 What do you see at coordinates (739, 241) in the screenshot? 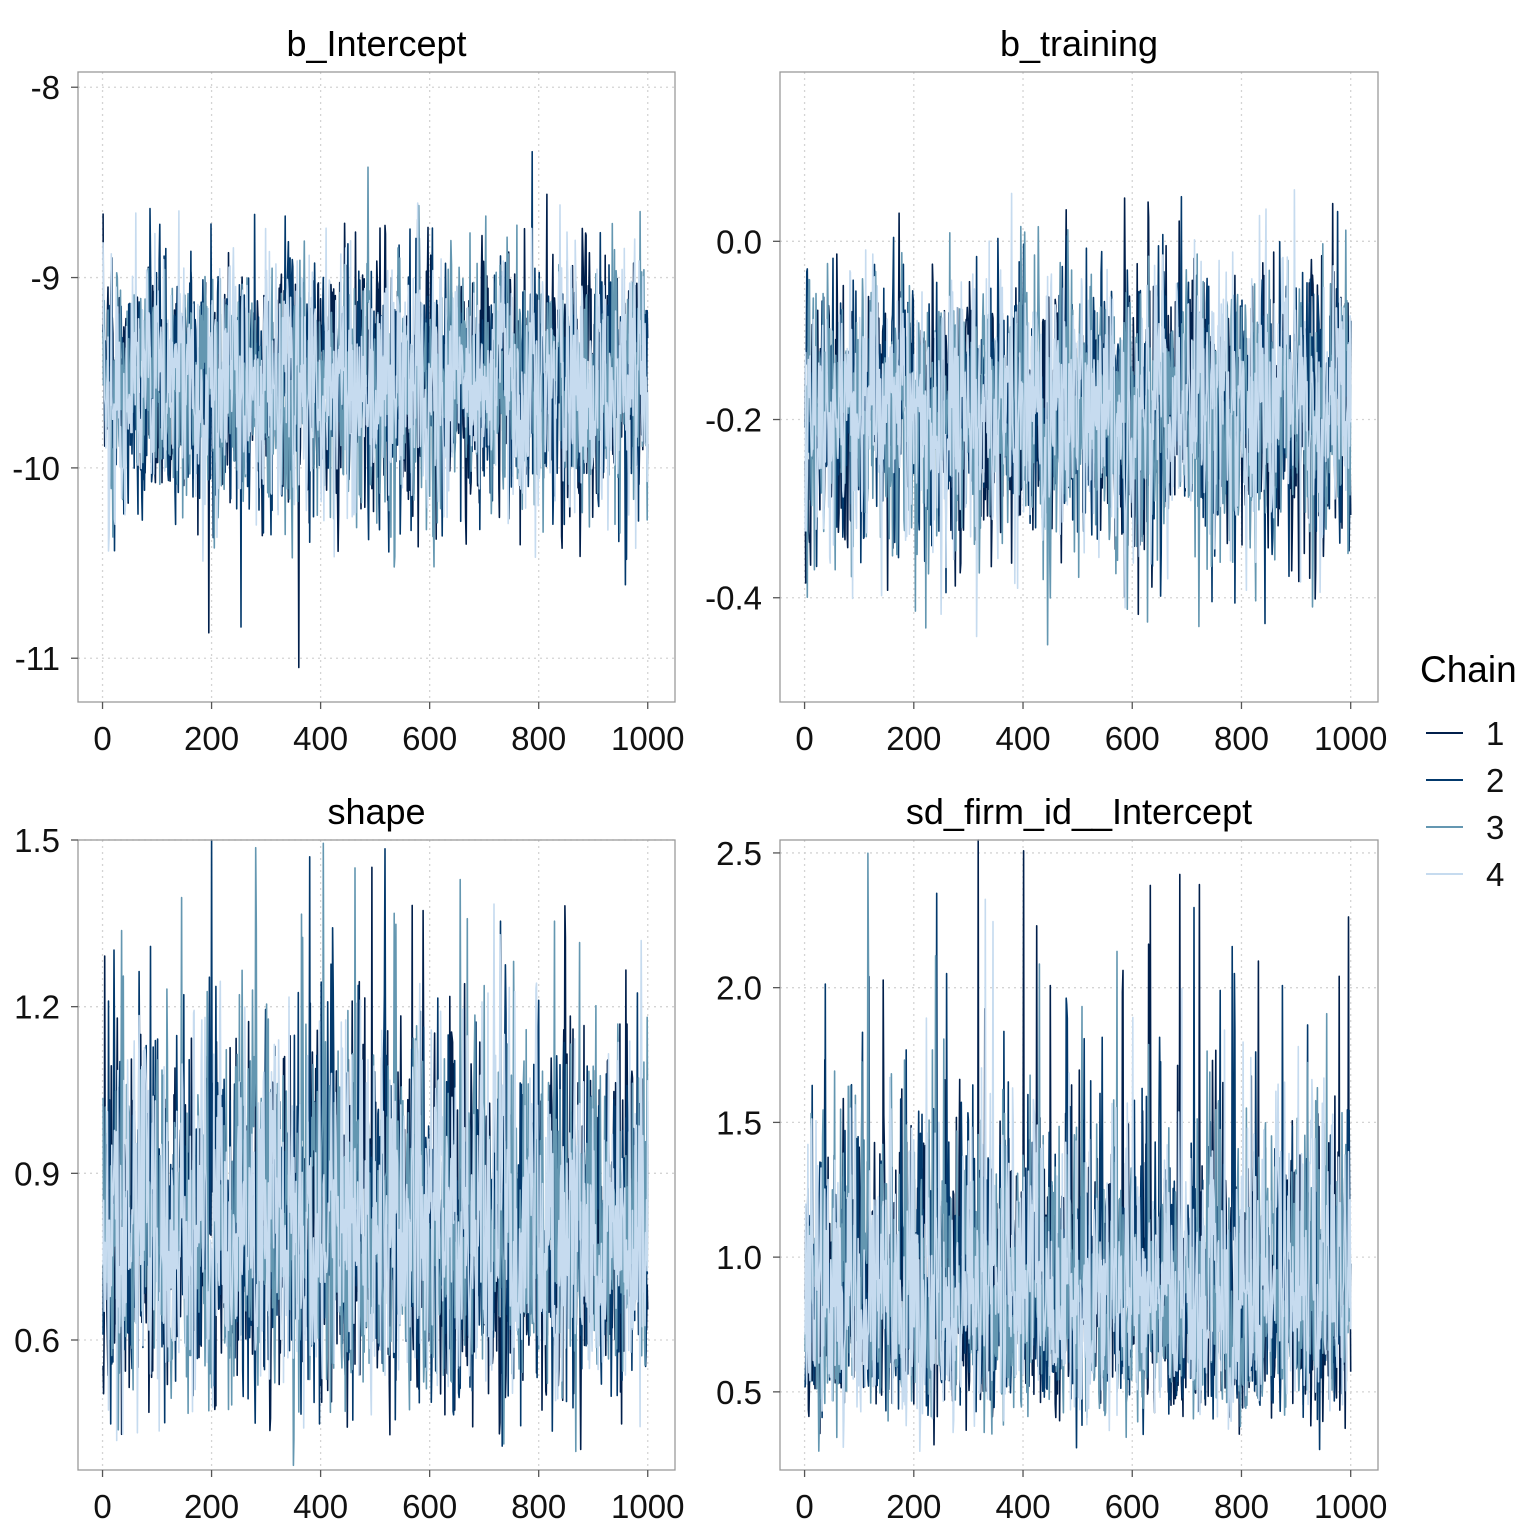
I see `y-tick-label: 0.0` at bounding box center [739, 241].